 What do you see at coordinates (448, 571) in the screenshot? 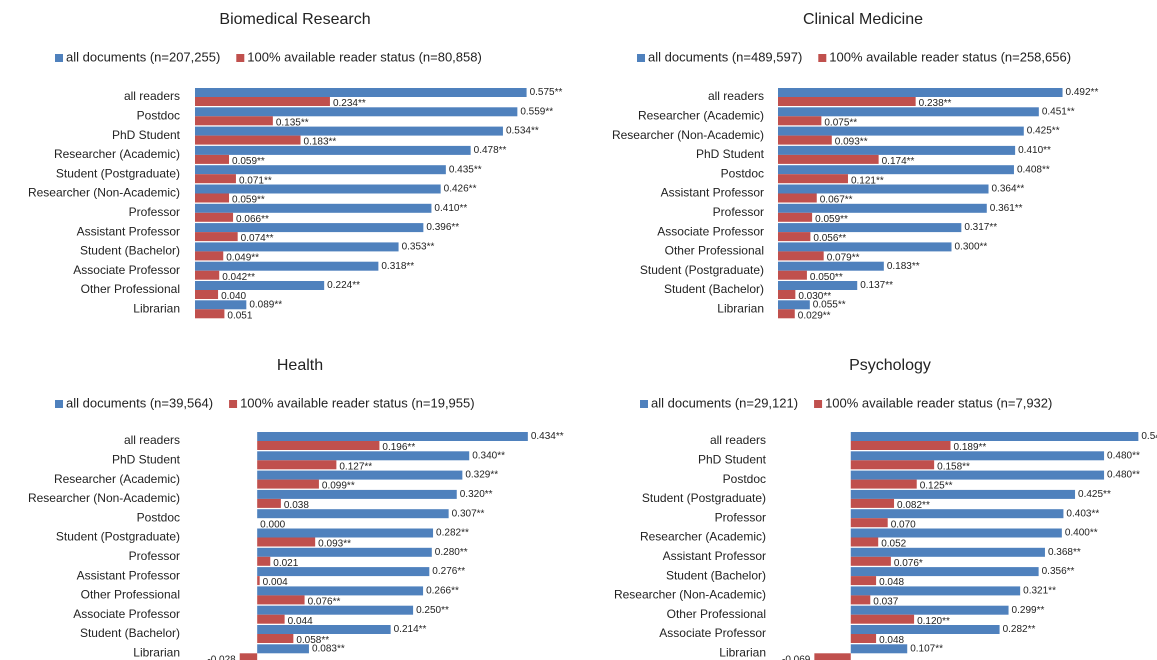
I see `value-label: 0.276**` at bounding box center [448, 571].